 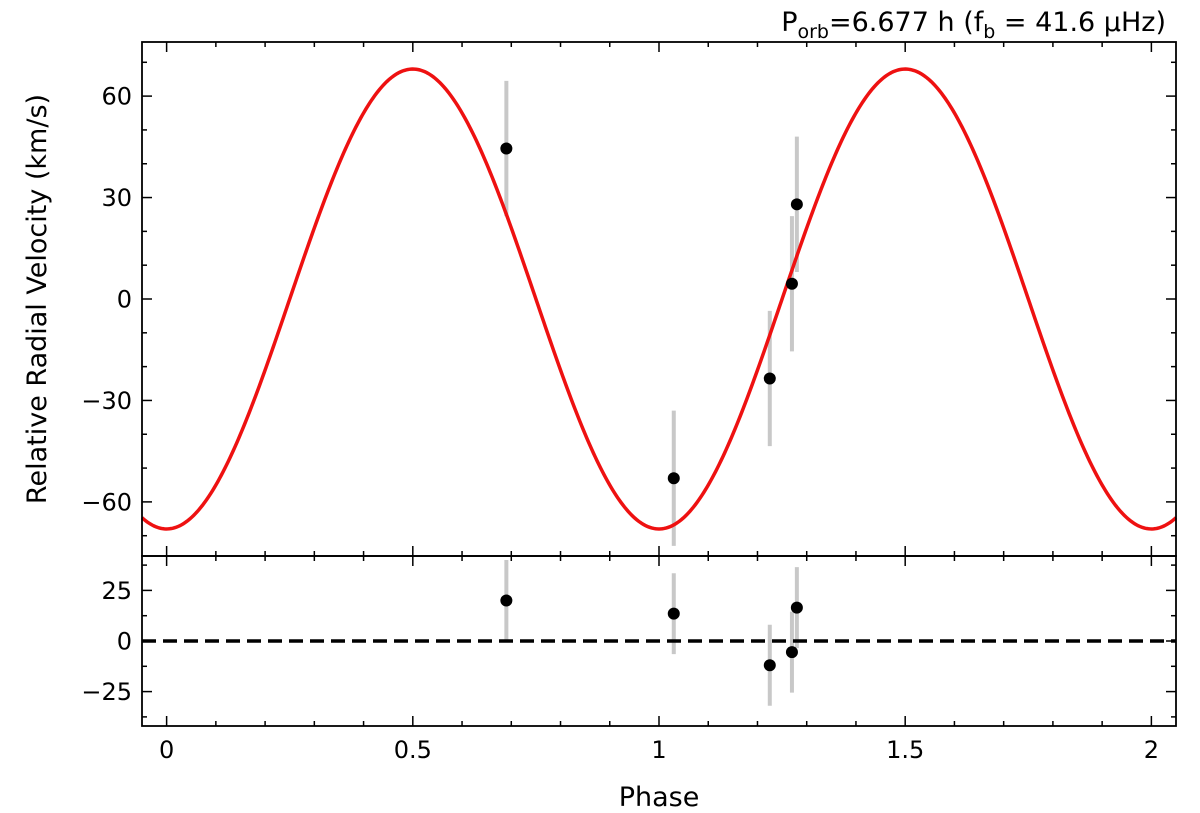 What do you see at coordinates (116, 591) in the screenshot?
I see `bottom-ytick-label: 25` at bounding box center [116, 591].